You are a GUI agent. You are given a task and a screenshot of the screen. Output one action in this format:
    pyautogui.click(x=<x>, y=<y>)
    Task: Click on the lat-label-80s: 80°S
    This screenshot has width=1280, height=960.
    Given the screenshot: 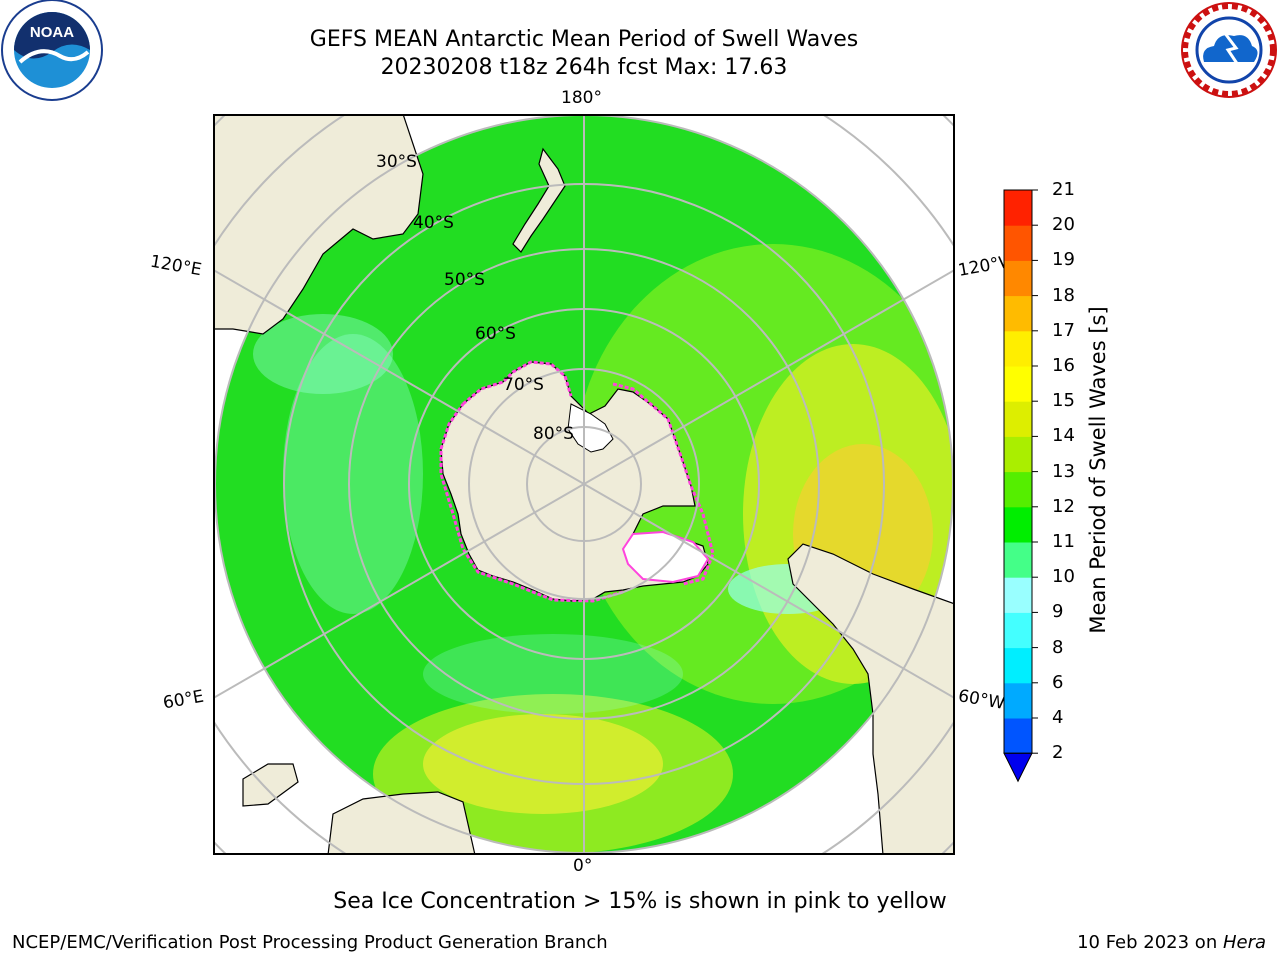 What is the action you would take?
    pyautogui.click(x=553, y=434)
    